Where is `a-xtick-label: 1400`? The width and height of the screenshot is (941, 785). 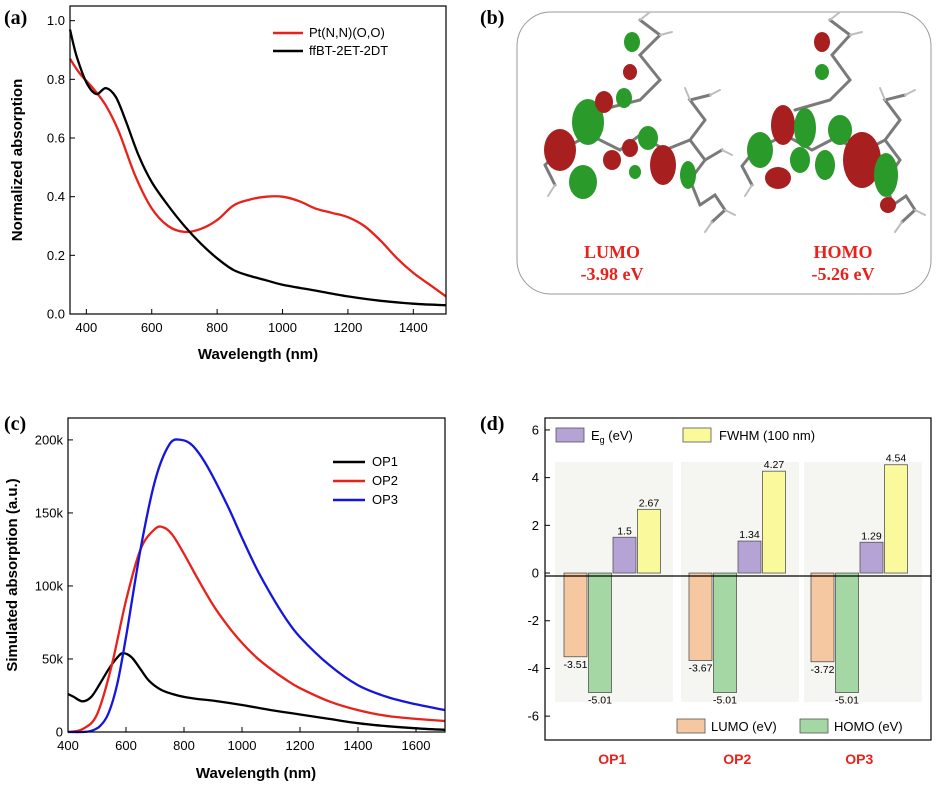 a-xtick-label: 1400 is located at coordinates (413, 327).